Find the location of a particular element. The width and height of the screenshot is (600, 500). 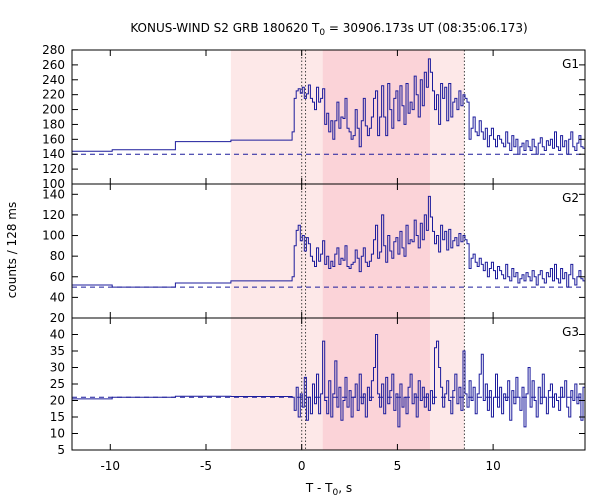

y-tick-label: 10 is located at coordinates (57, 434).